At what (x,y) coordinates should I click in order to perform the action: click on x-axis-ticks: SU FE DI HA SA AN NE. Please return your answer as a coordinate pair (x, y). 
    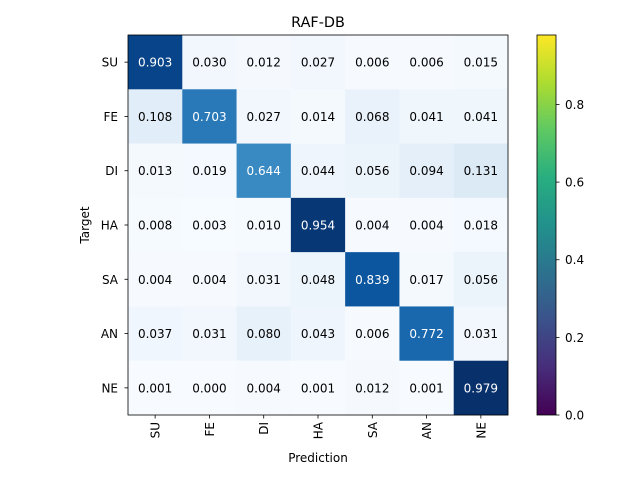
    Looking at the image, I should click on (318, 427).